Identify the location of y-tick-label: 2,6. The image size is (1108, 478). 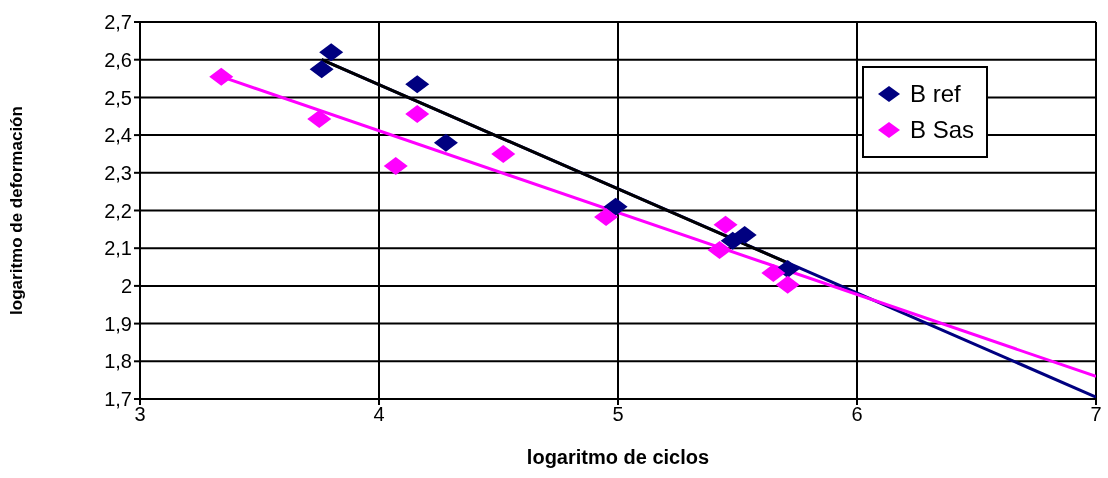
(118, 59).